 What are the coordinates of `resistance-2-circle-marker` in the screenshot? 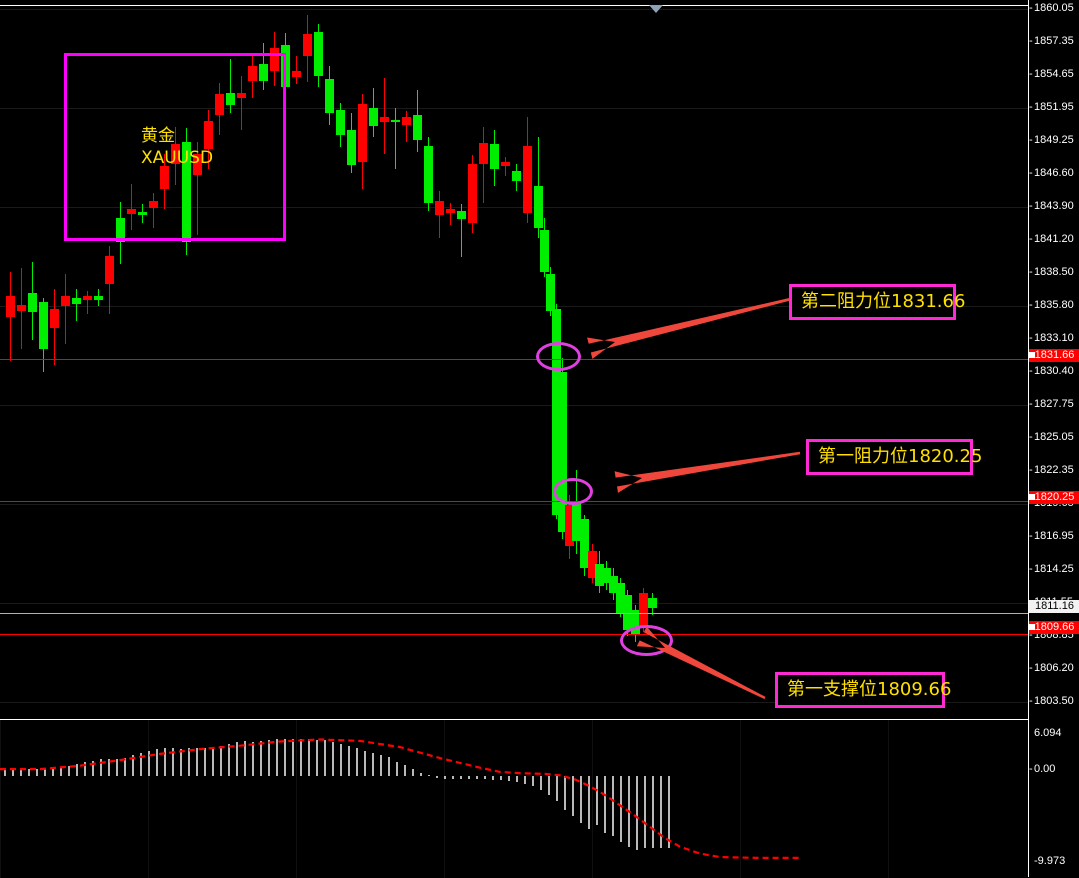 It's located at (558, 356).